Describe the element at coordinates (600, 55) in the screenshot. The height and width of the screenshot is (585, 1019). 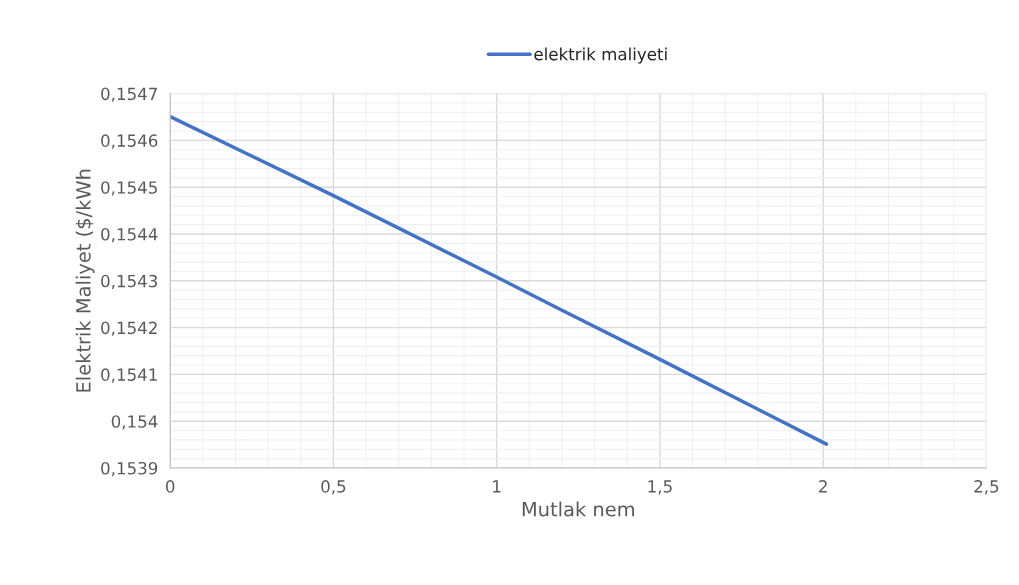
I see `legend-label: elektrik maliyeti` at that location.